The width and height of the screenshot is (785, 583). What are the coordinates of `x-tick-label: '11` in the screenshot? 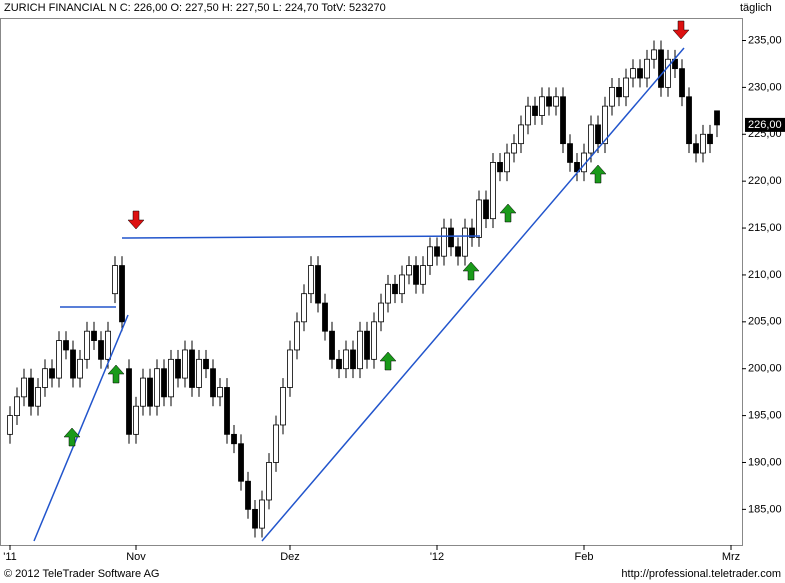 It's located at (10, 557).